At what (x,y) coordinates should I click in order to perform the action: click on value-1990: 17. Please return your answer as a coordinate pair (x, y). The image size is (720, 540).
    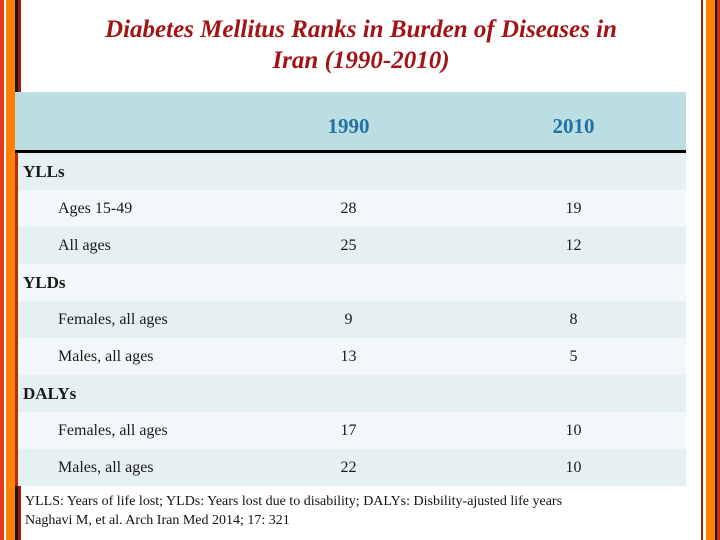
    Looking at the image, I should click on (348, 430).